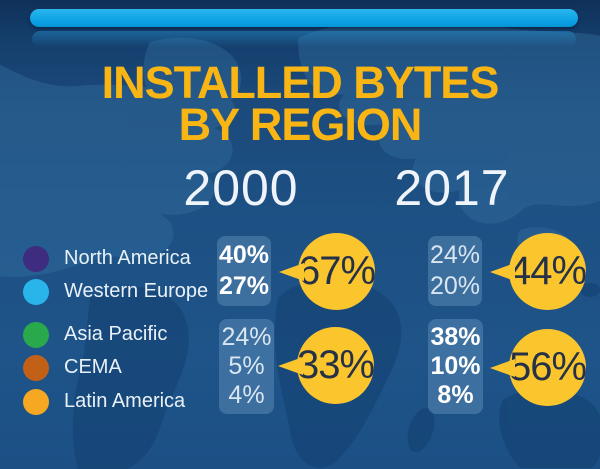 This screenshot has height=469, width=600. What do you see at coordinates (127, 258) in the screenshot?
I see `legend-label: North America` at bounding box center [127, 258].